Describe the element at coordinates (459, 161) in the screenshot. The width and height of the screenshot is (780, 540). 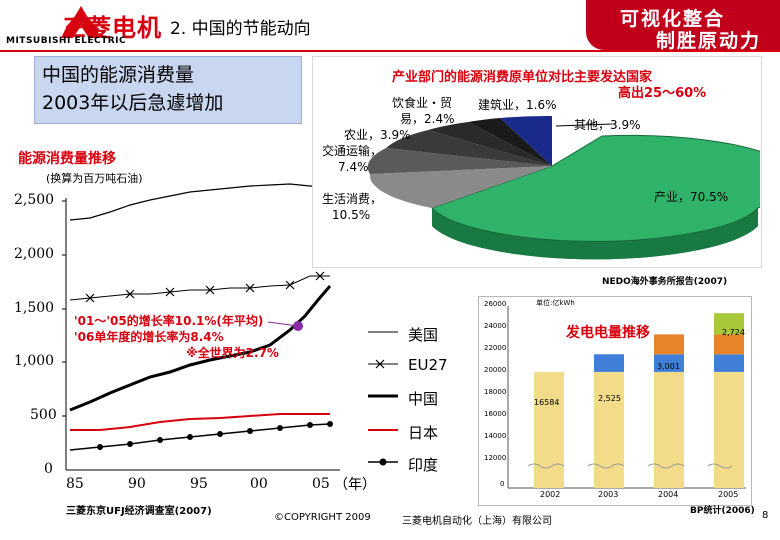
I see `slice-transport` at that location.